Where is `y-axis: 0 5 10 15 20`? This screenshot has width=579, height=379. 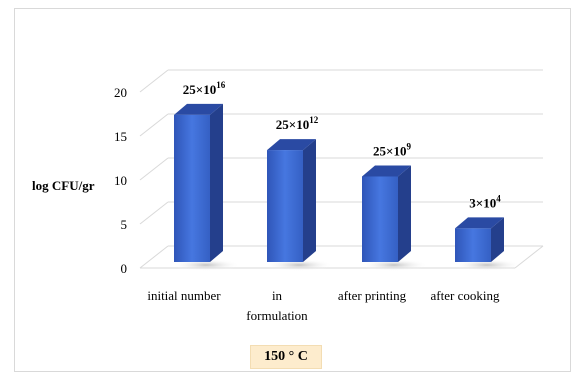 y-axis: 0 5 10 15 20 is located at coordinates (120, 180).